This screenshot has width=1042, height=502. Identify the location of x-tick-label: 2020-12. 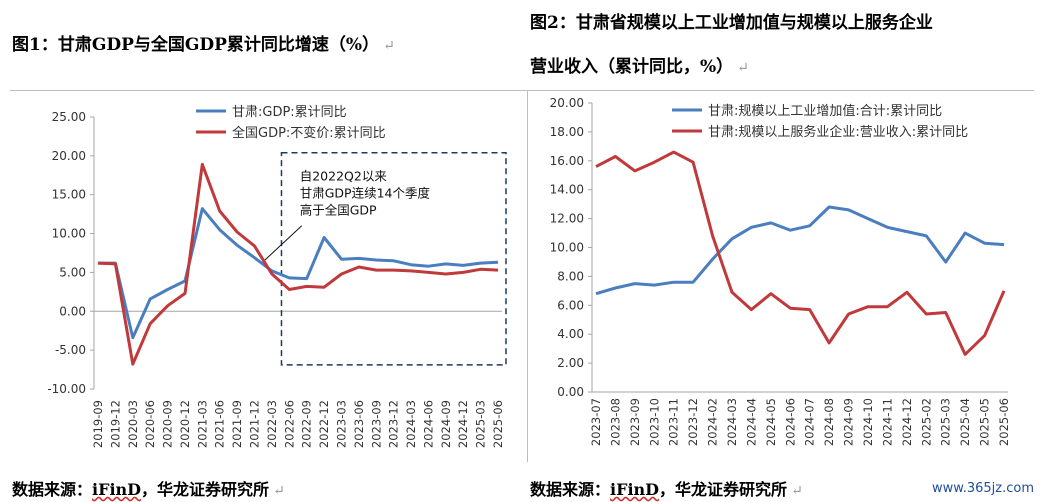
(185, 424).